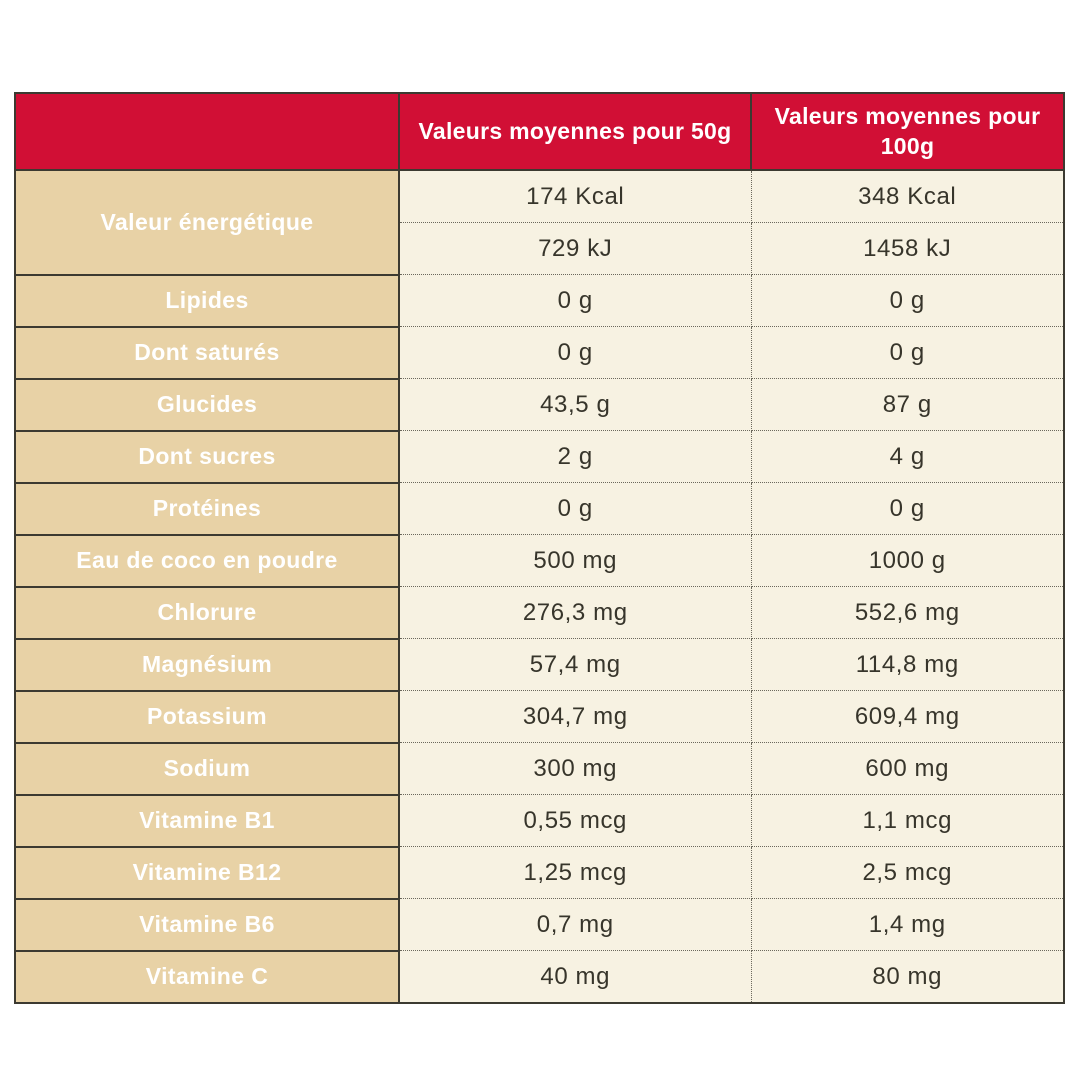  What do you see at coordinates (907, 404) in the screenshot?
I see `value-100g-cell: 87 g` at bounding box center [907, 404].